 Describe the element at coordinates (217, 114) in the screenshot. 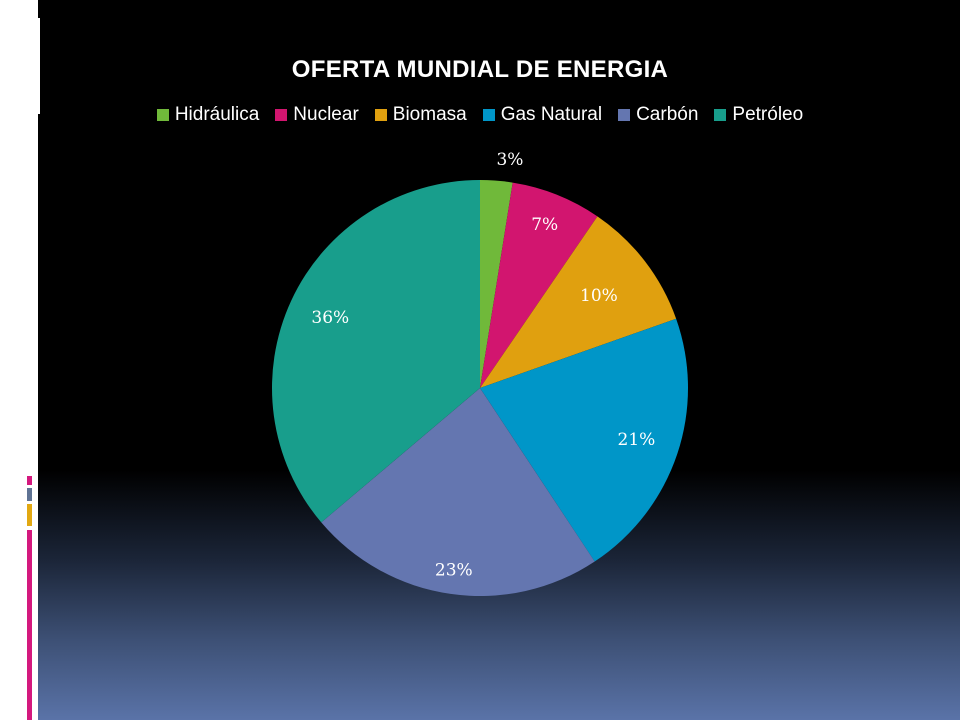

I see `legend-label: Hidráulica` at that location.